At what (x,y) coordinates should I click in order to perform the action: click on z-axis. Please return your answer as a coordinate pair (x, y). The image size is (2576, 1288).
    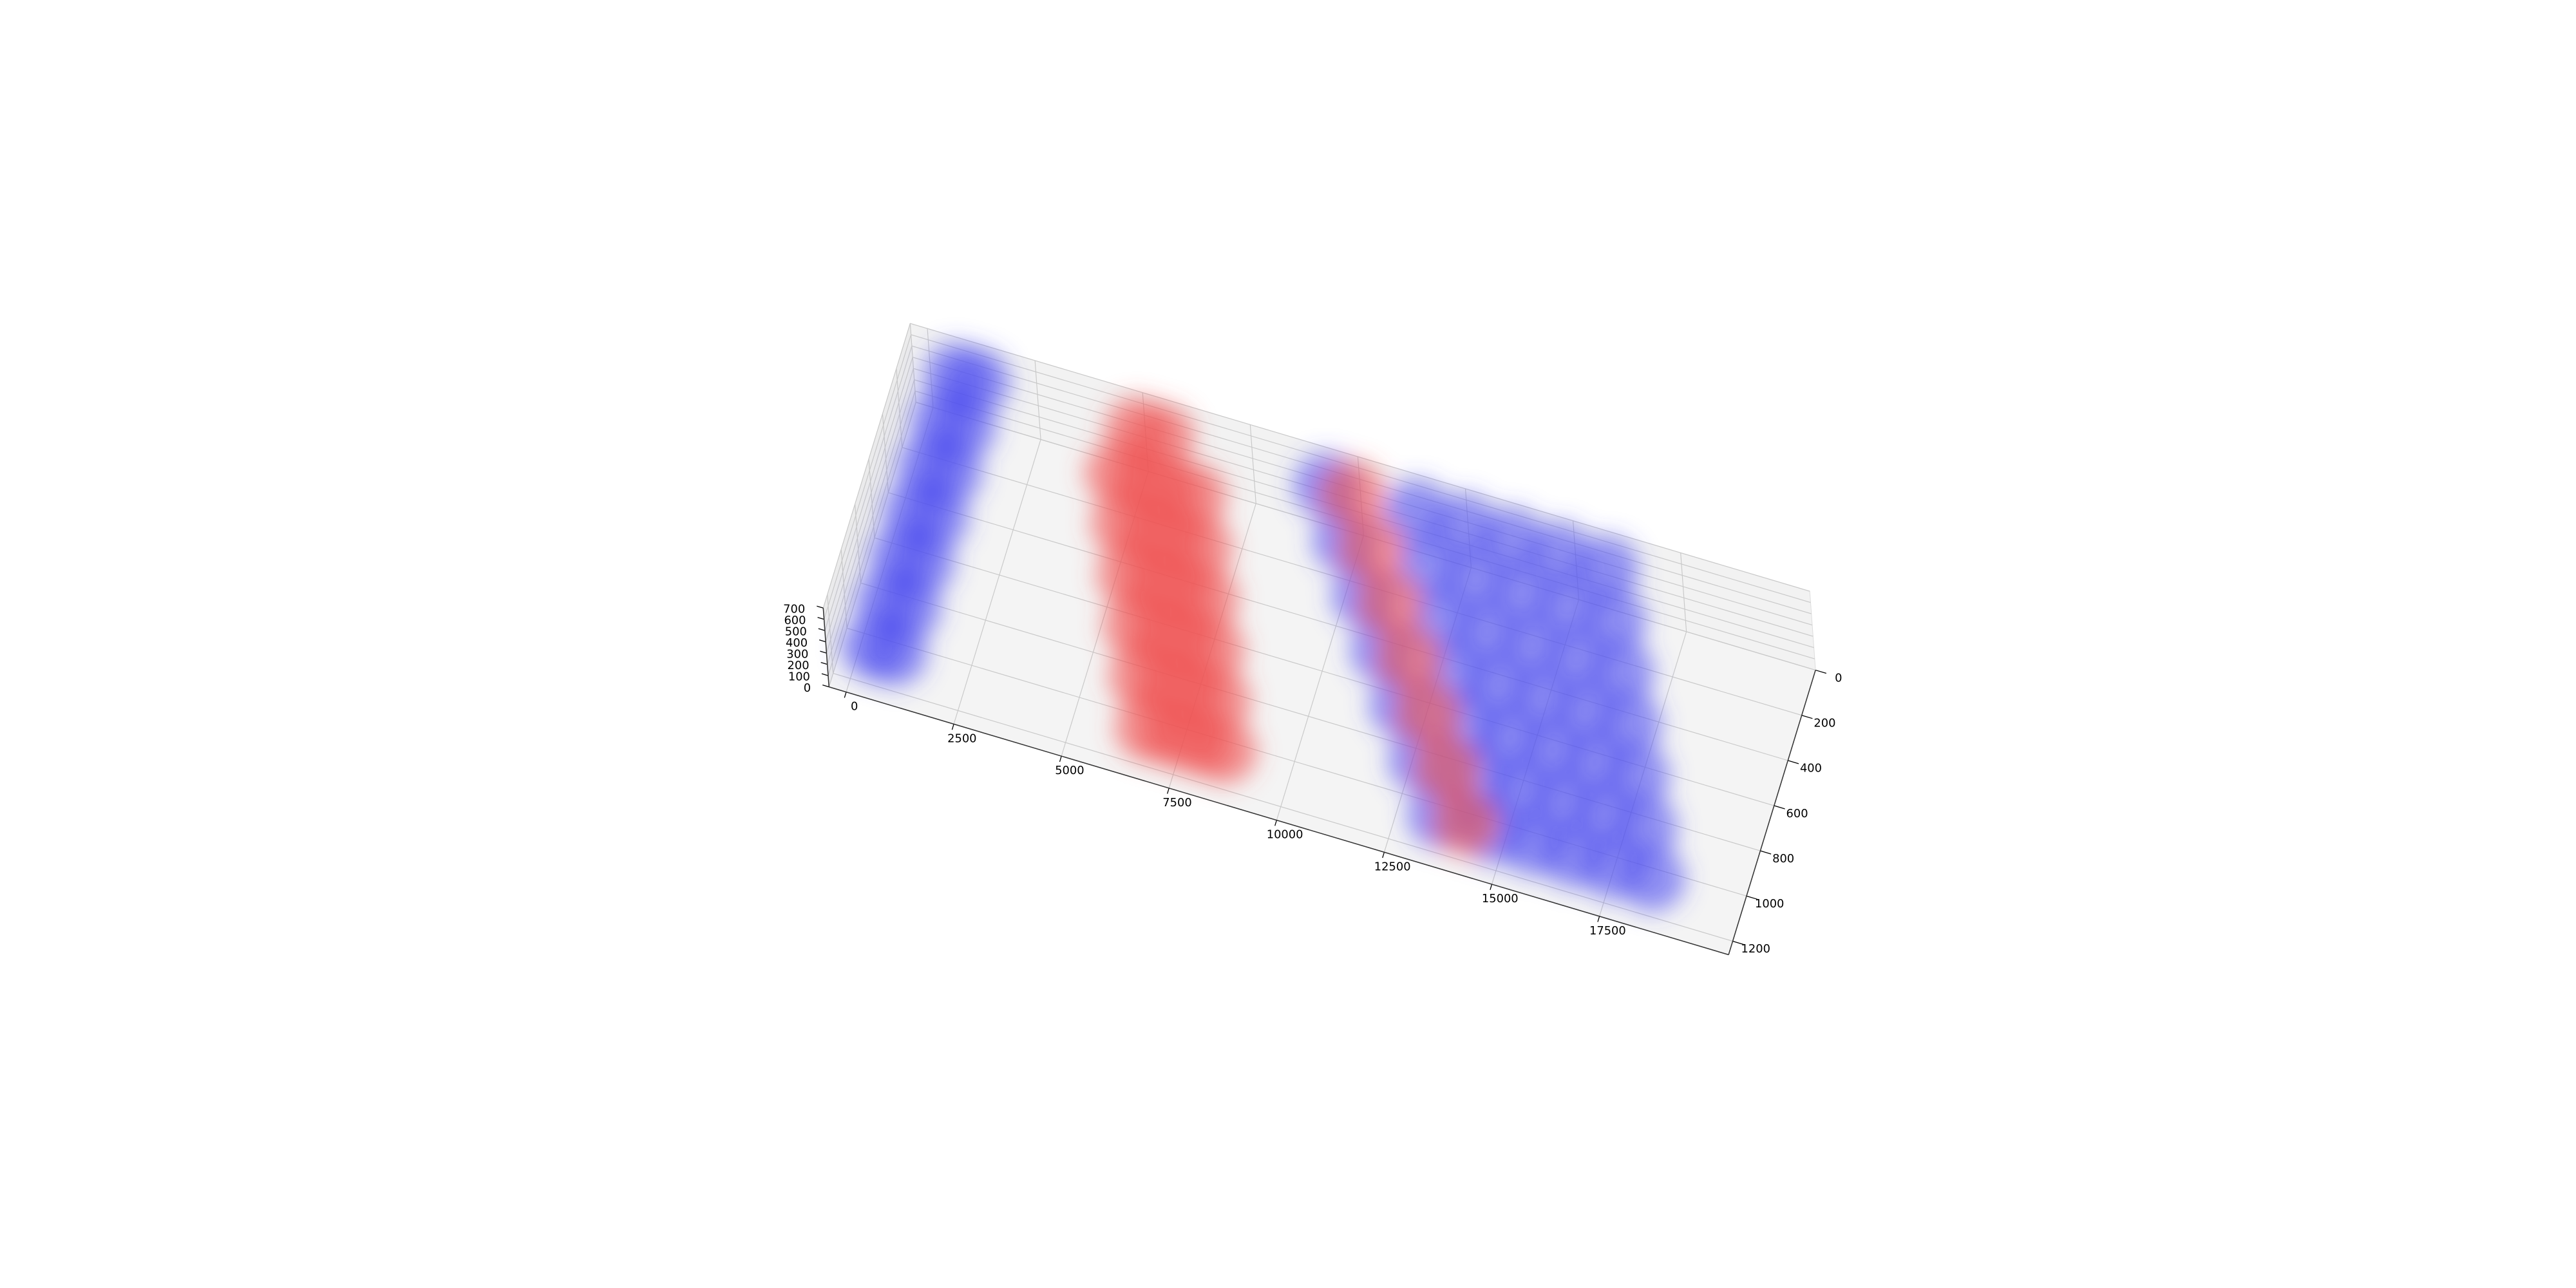
    Looking at the image, I should click on (826, 647).